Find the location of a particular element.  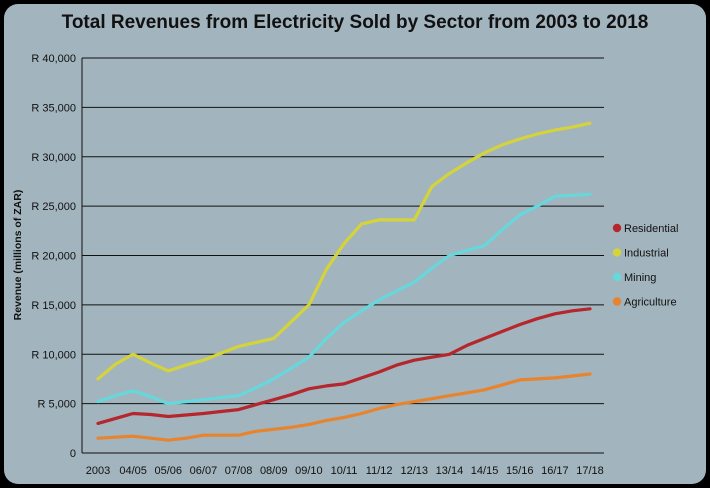

x-tick-label: 04/05 is located at coordinates (133, 471).